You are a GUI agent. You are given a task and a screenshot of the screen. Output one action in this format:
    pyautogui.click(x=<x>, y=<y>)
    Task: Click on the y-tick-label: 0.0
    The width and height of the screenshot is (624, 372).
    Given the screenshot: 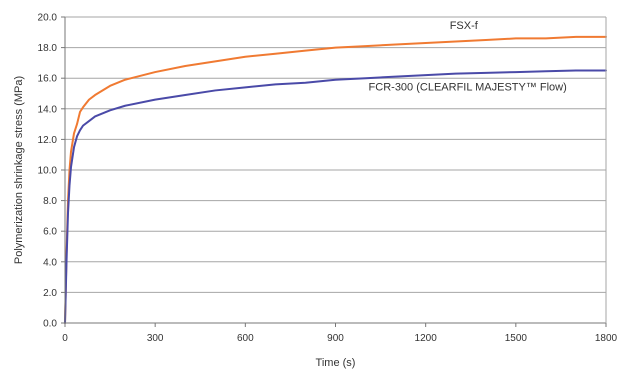 What is the action you would take?
    pyautogui.click(x=50, y=324)
    